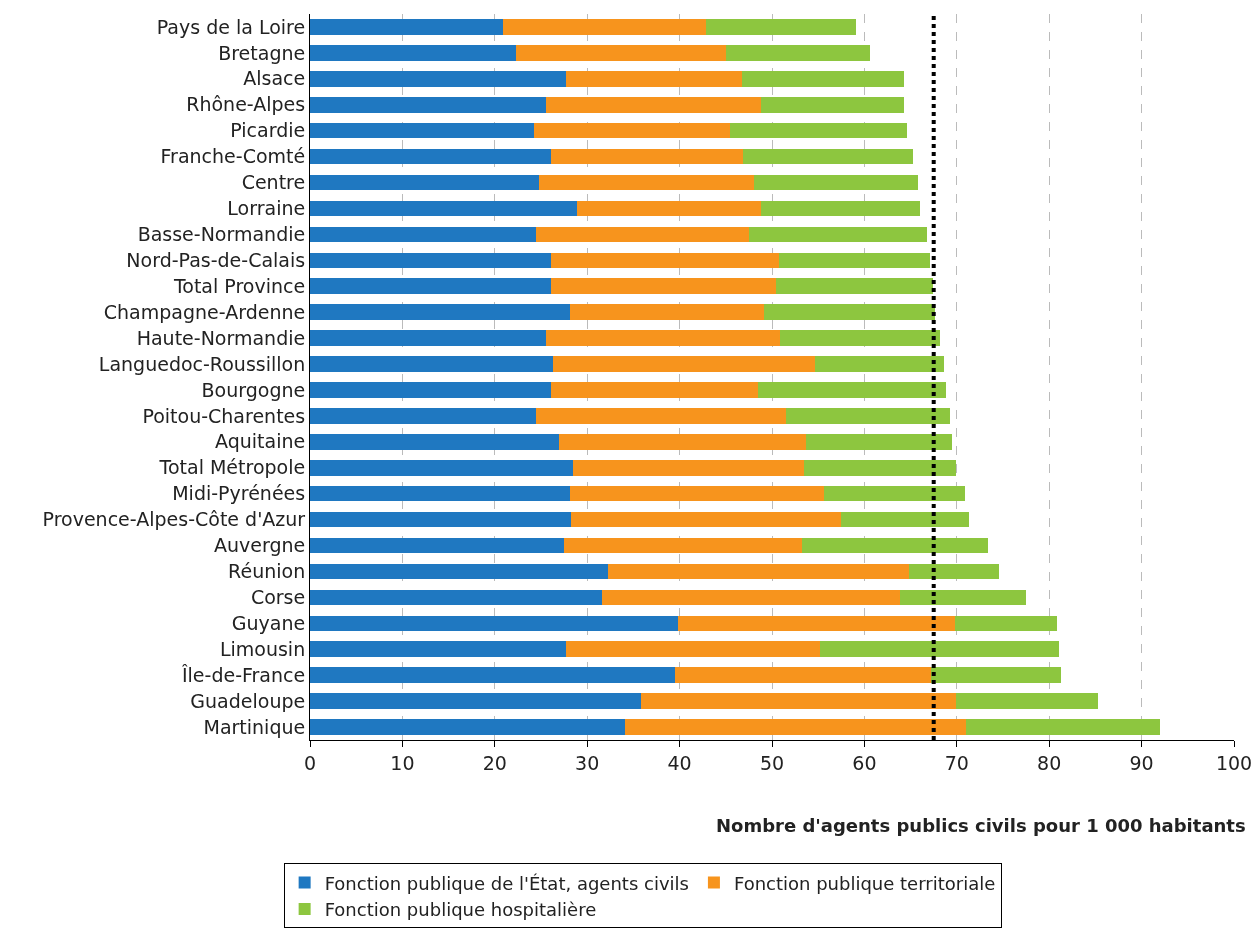  Describe the element at coordinates (864, 883) in the screenshot. I see `legend-label: Fonction publique territoriale` at that location.